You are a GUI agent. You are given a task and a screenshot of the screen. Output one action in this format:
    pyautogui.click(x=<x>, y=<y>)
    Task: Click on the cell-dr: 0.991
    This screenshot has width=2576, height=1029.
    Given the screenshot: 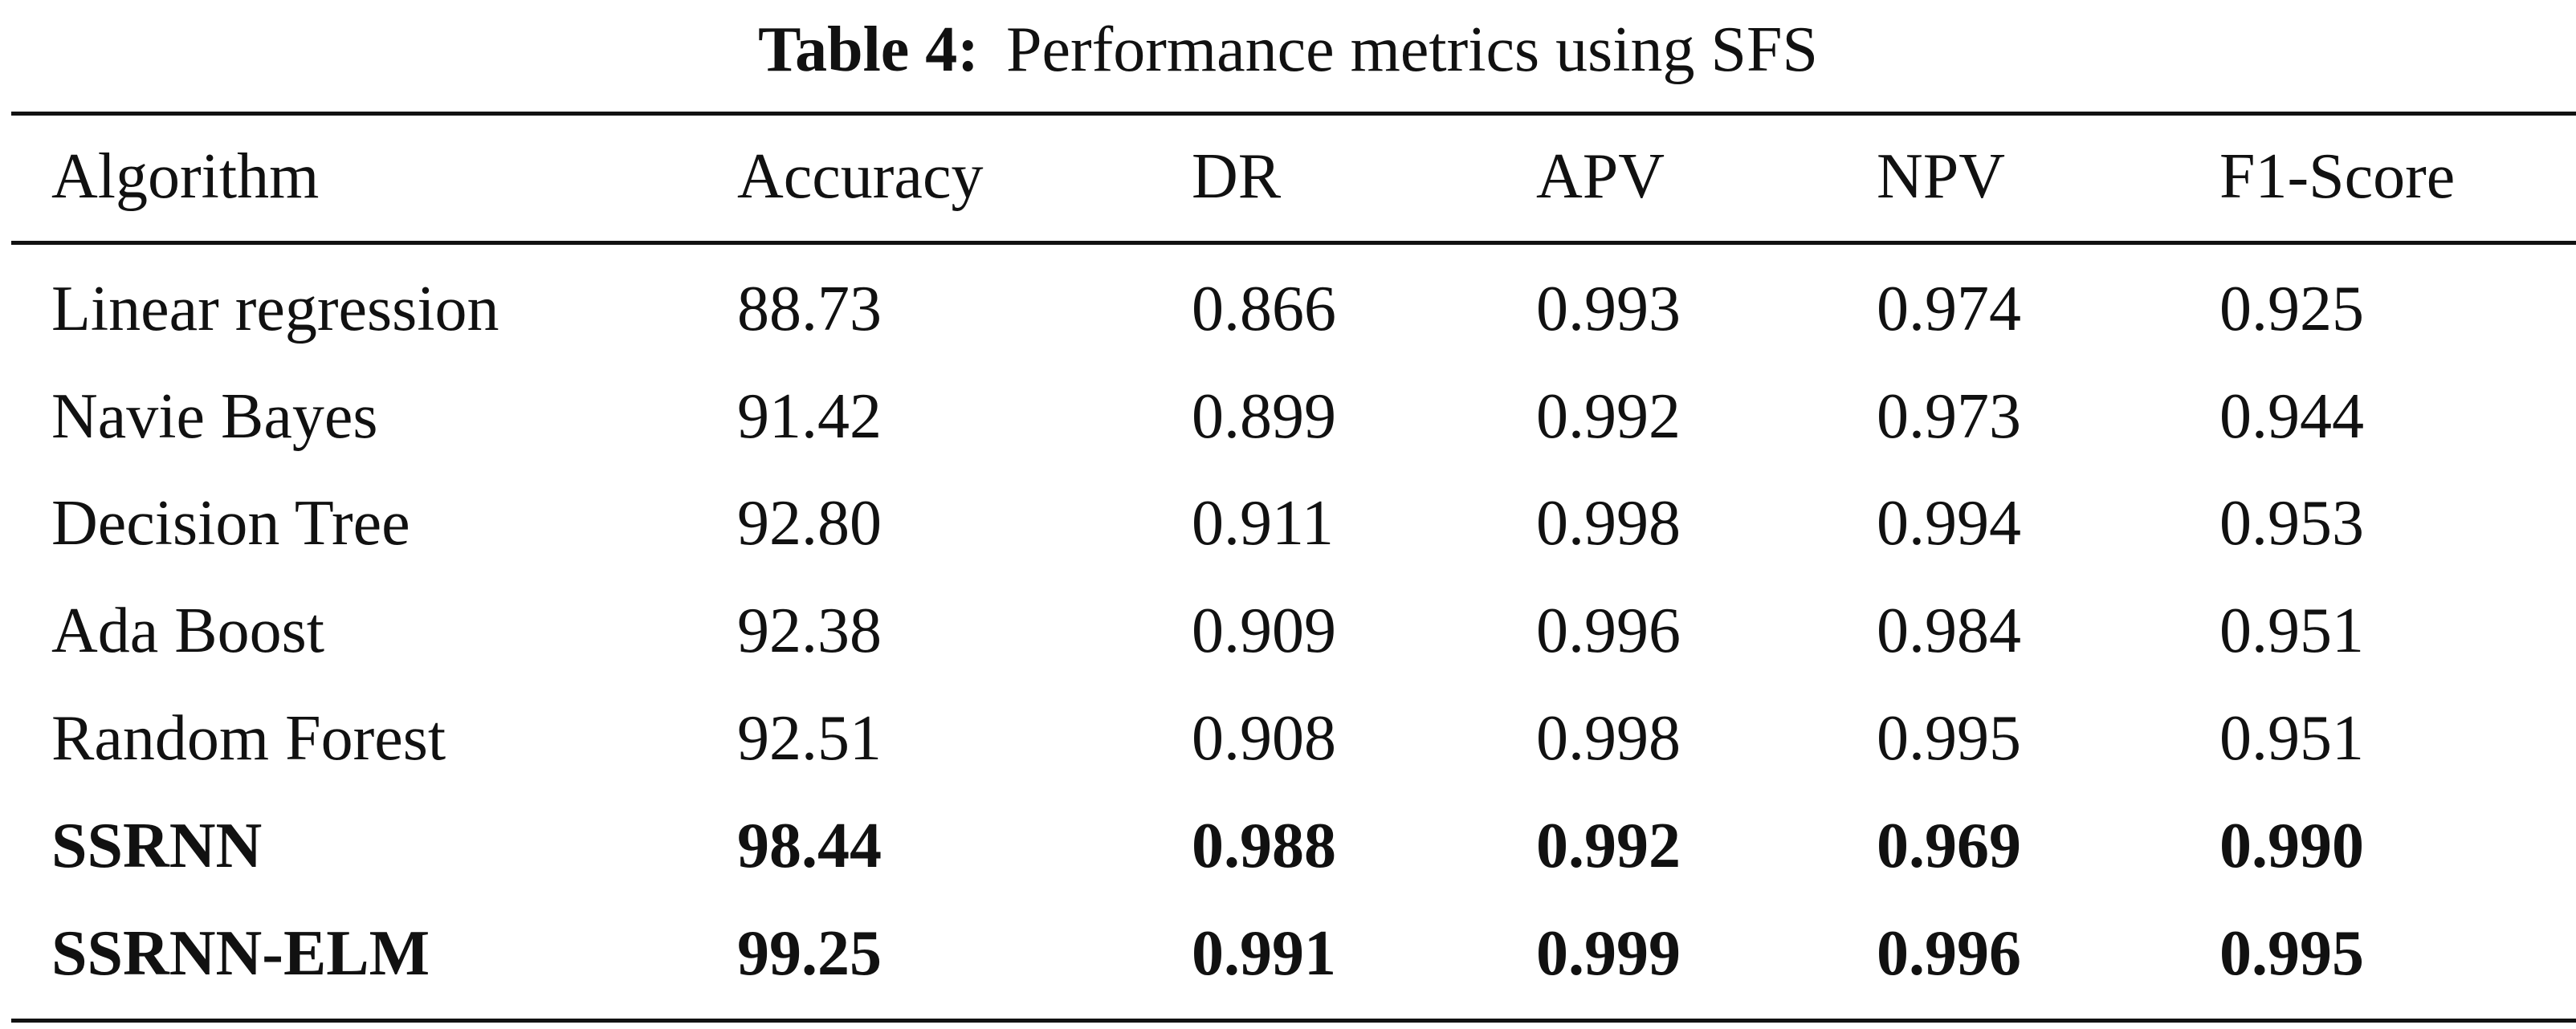 What is the action you would take?
    pyautogui.click(x=1264, y=953)
    